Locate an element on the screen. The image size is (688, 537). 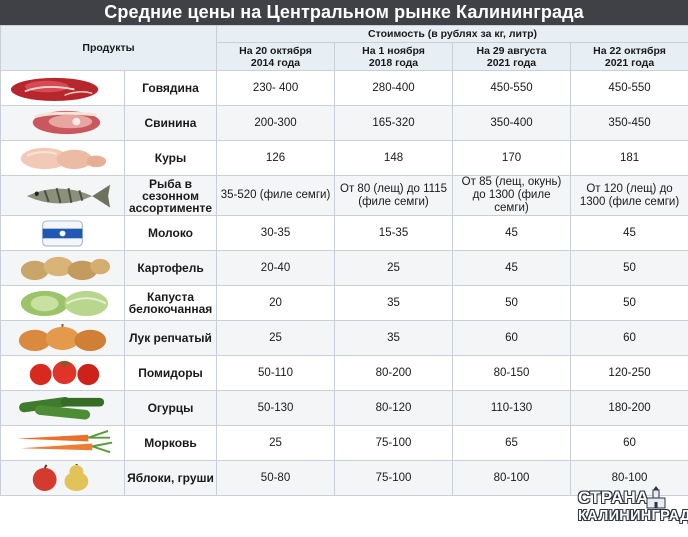
date-header-1: На 20 октября 2014 года is located at coordinates (276, 56).